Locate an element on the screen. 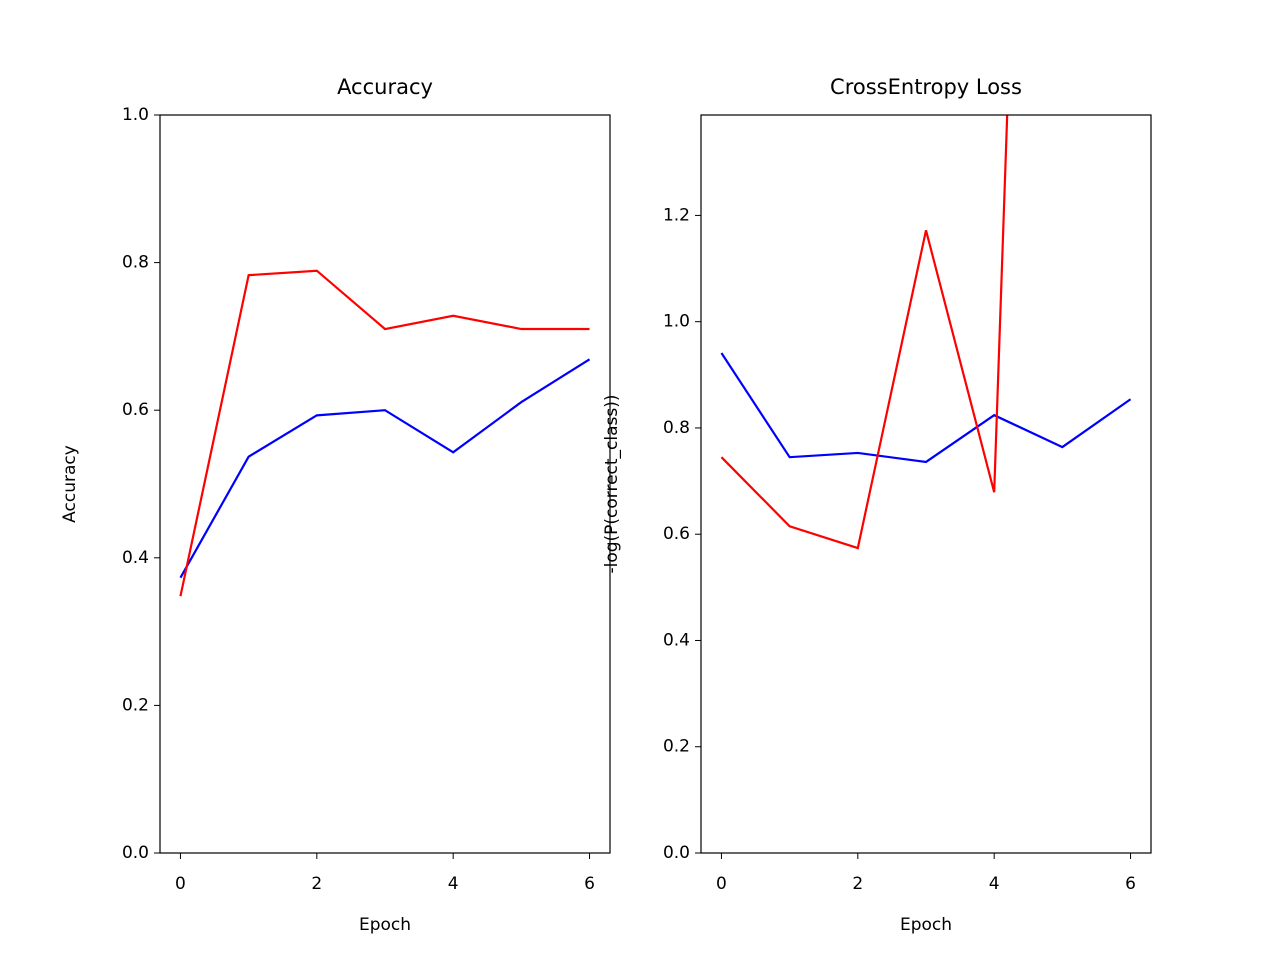 Image resolution: width=1280 pixels, height=960 pixels. chart-title: Accuracy is located at coordinates (385, 87).